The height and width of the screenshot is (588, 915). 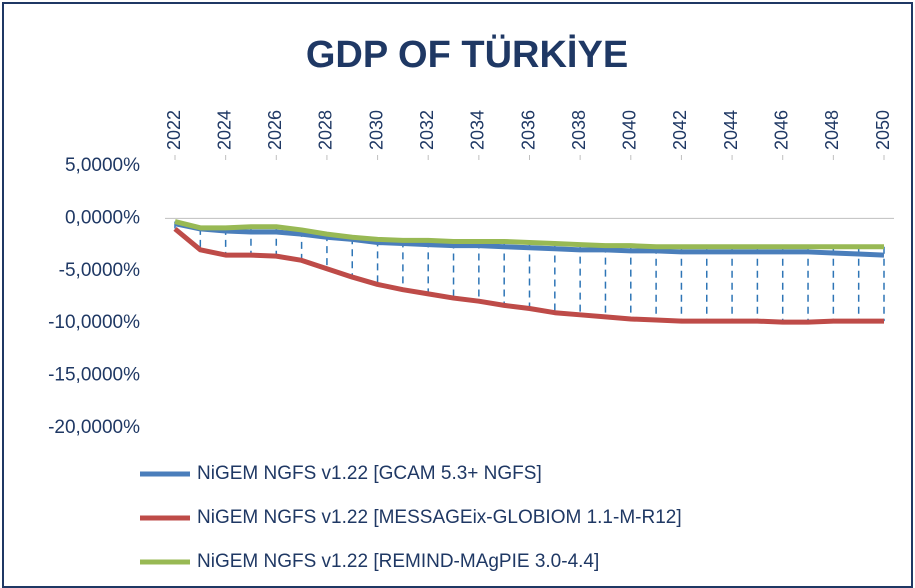 What do you see at coordinates (224, 130) in the screenshot?
I see `x-tick-label: 2024` at bounding box center [224, 130].